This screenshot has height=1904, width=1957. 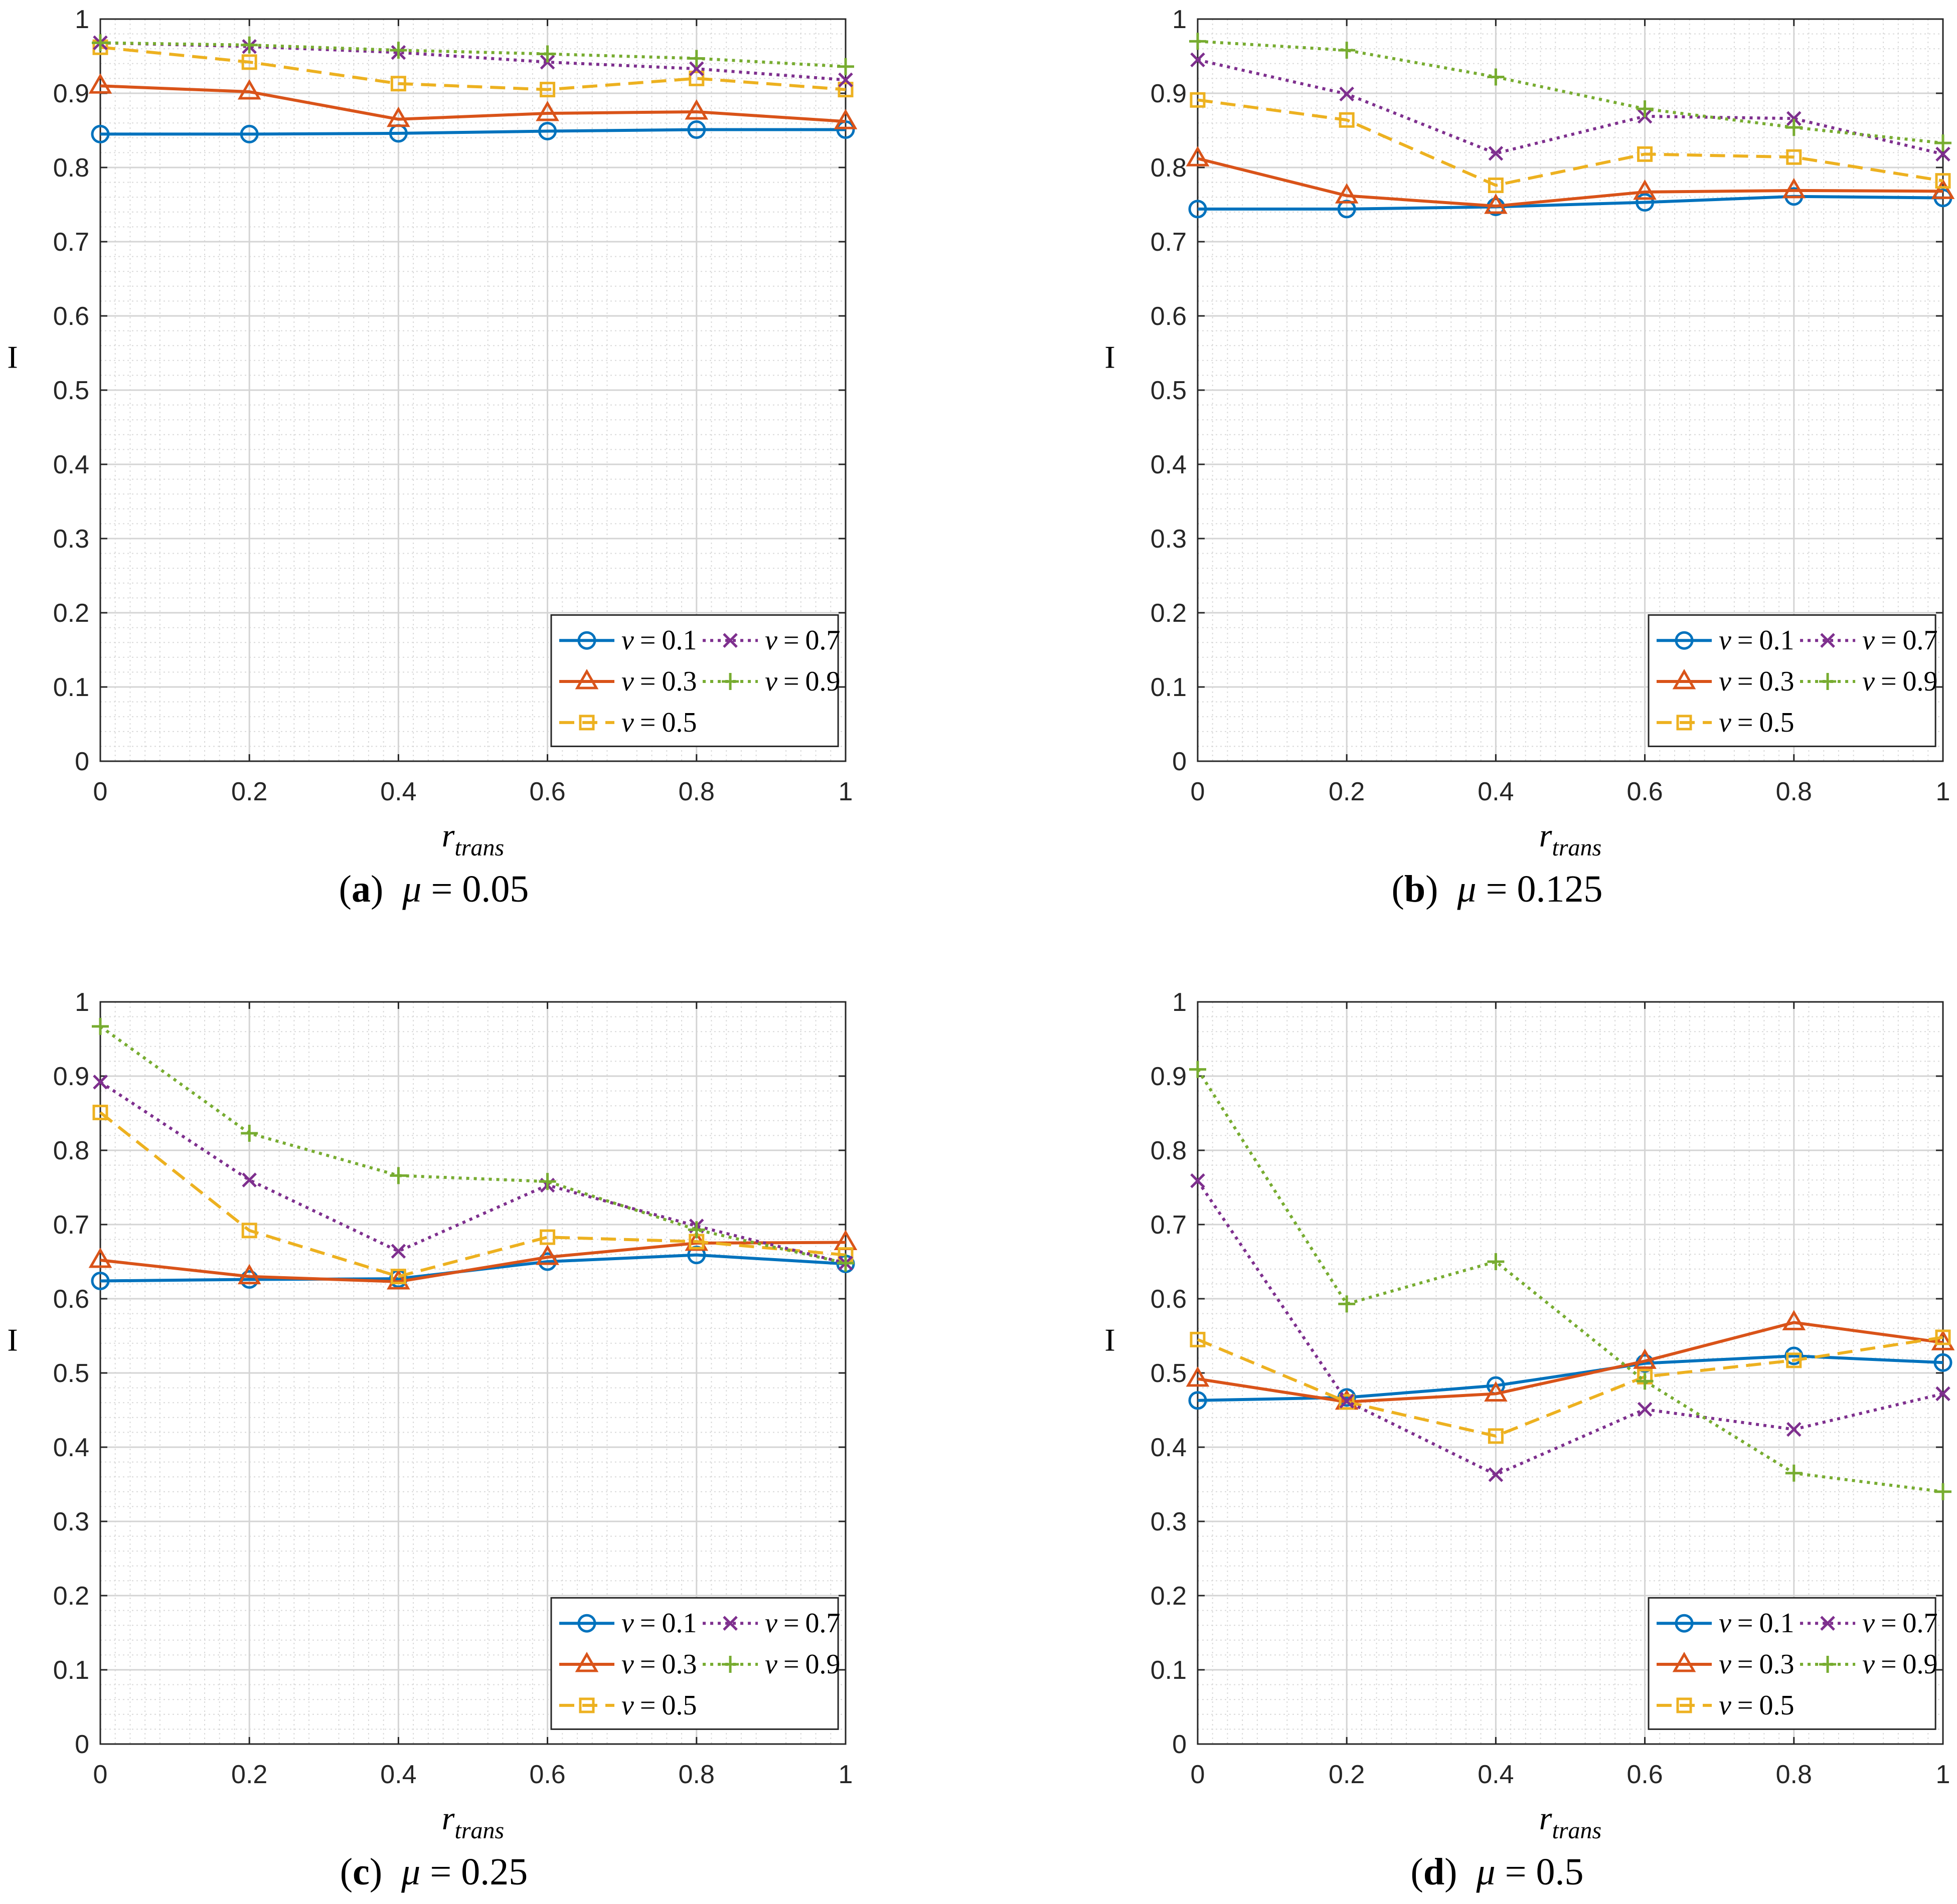 What do you see at coordinates (1497, 1872) in the screenshot?
I see `caption-d: (d) μ = 0.5` at bounding box center [1497, 1872].